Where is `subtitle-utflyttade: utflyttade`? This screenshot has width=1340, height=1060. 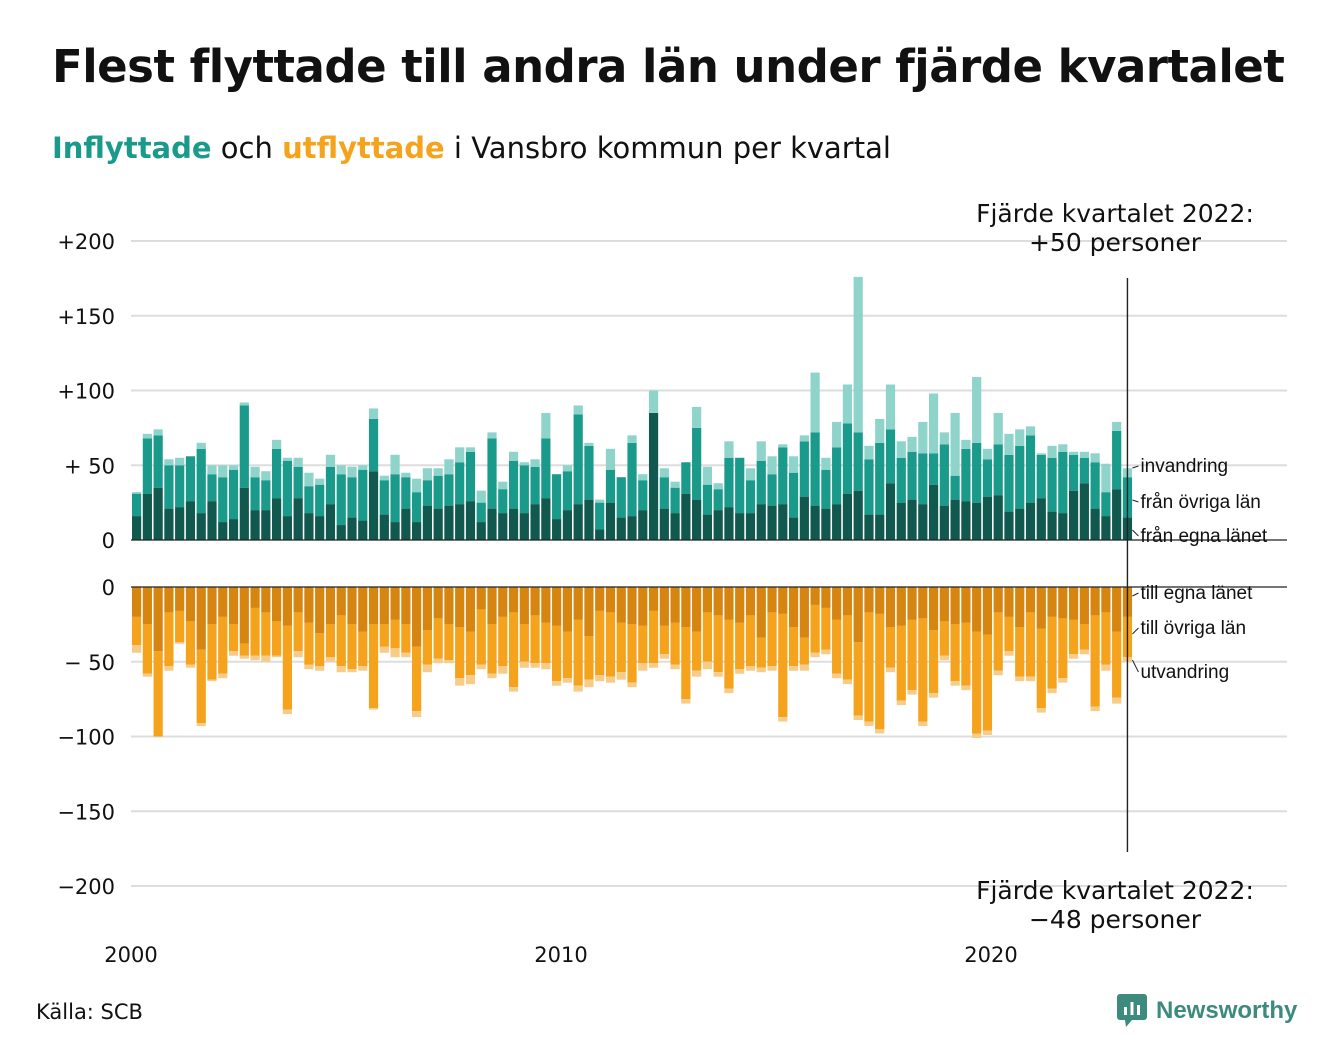 subtitle-utflyttade: utflyttade is located at coordinates (363, 148).